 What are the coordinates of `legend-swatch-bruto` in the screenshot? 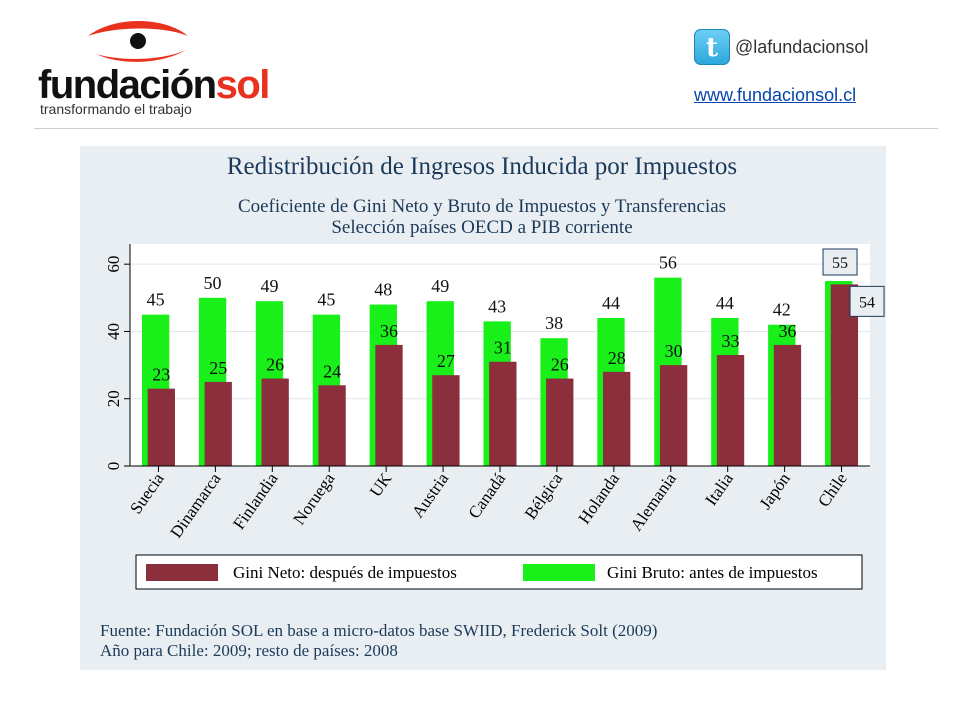 It's located at (559, 572).